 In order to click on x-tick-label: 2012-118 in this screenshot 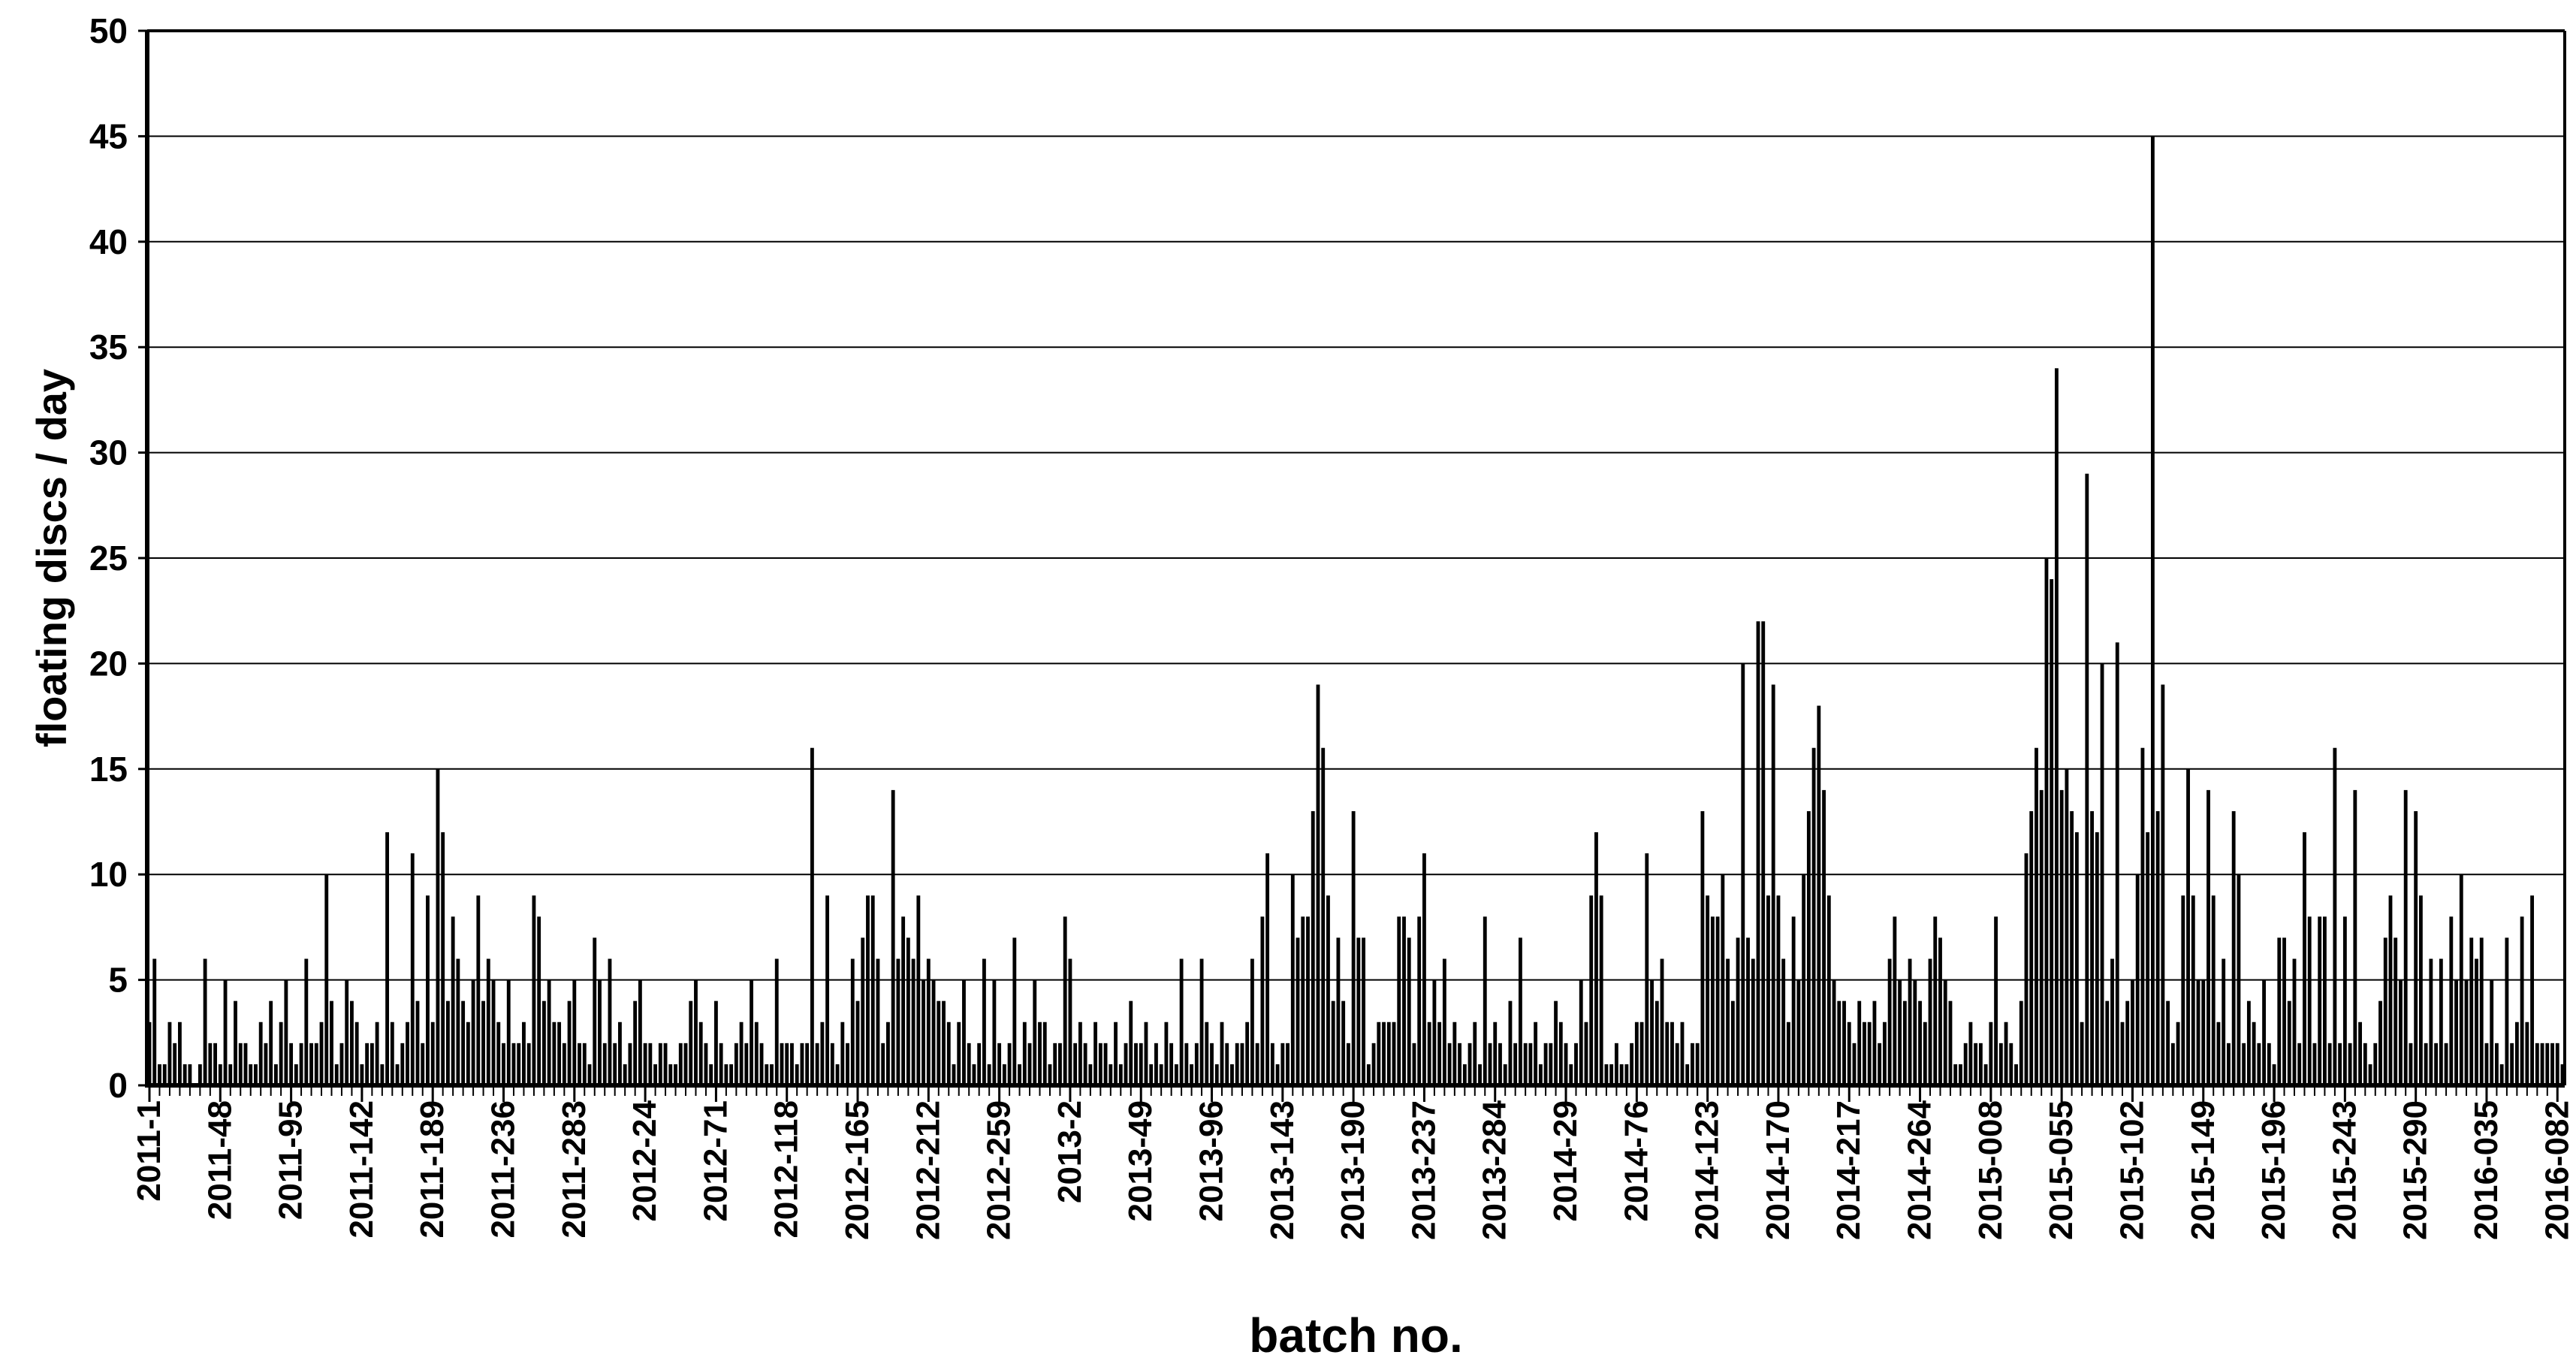, I will do `click(786, 1169)`.